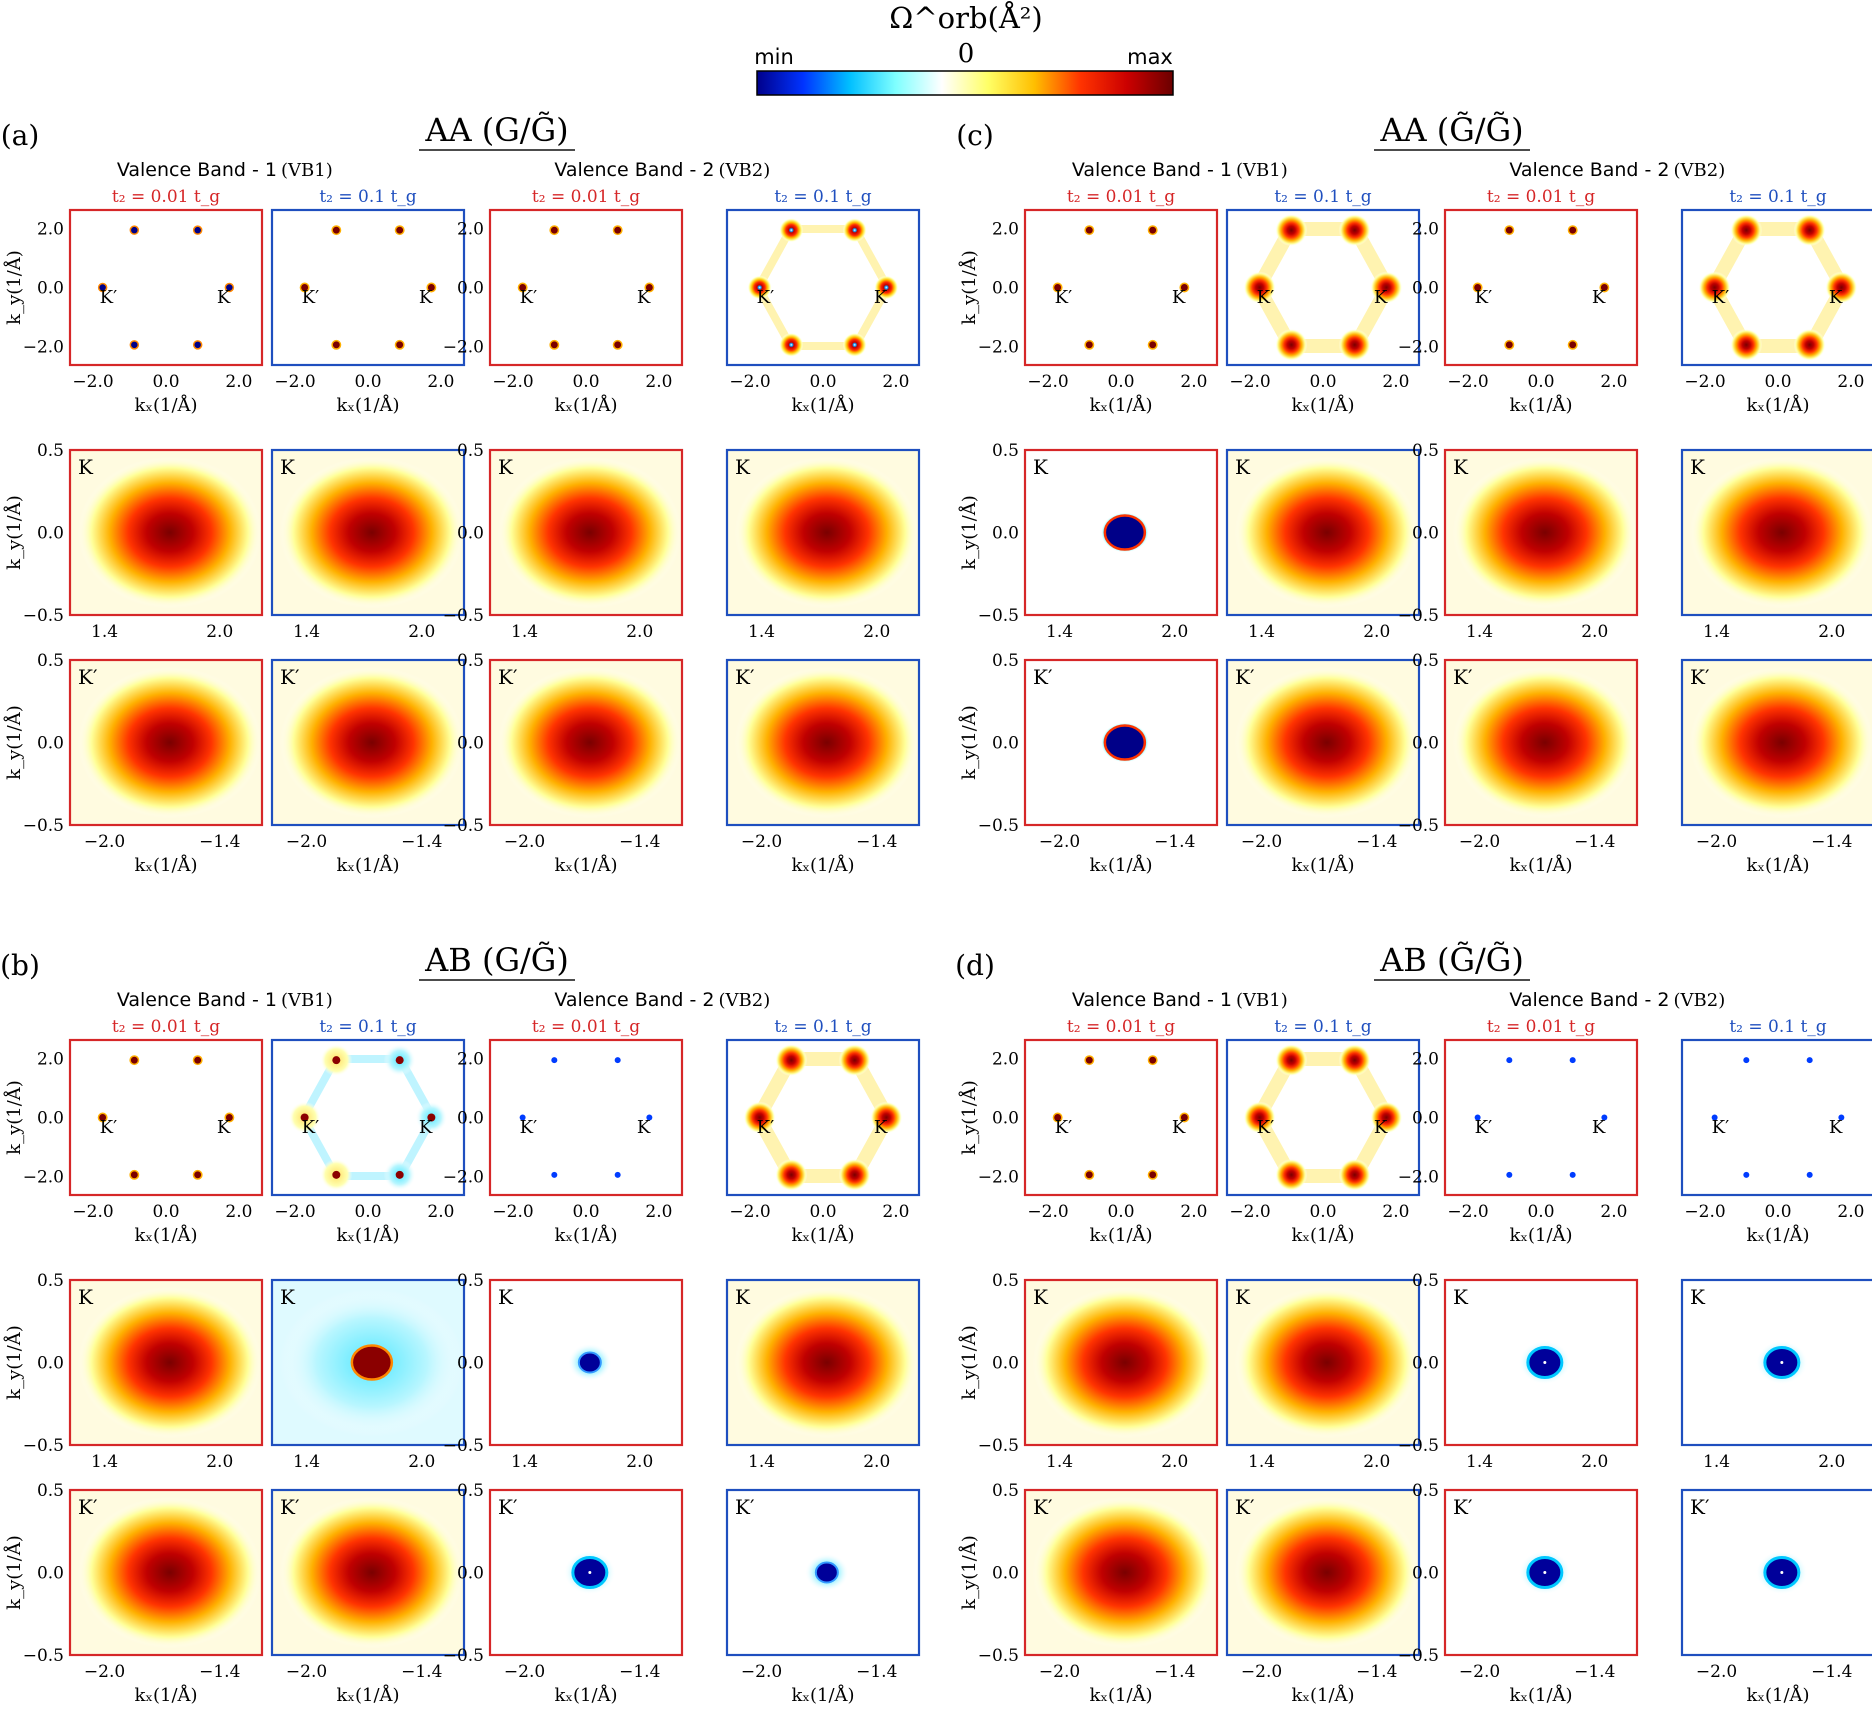 The image size is (1872, 1711). What do you see at coordinates (1776, 312) in the screenshot?
I see `subplot: K′ K −2.0 0.0 2.0 kₓ(1/Å)` at bounding box center [1776, 312].